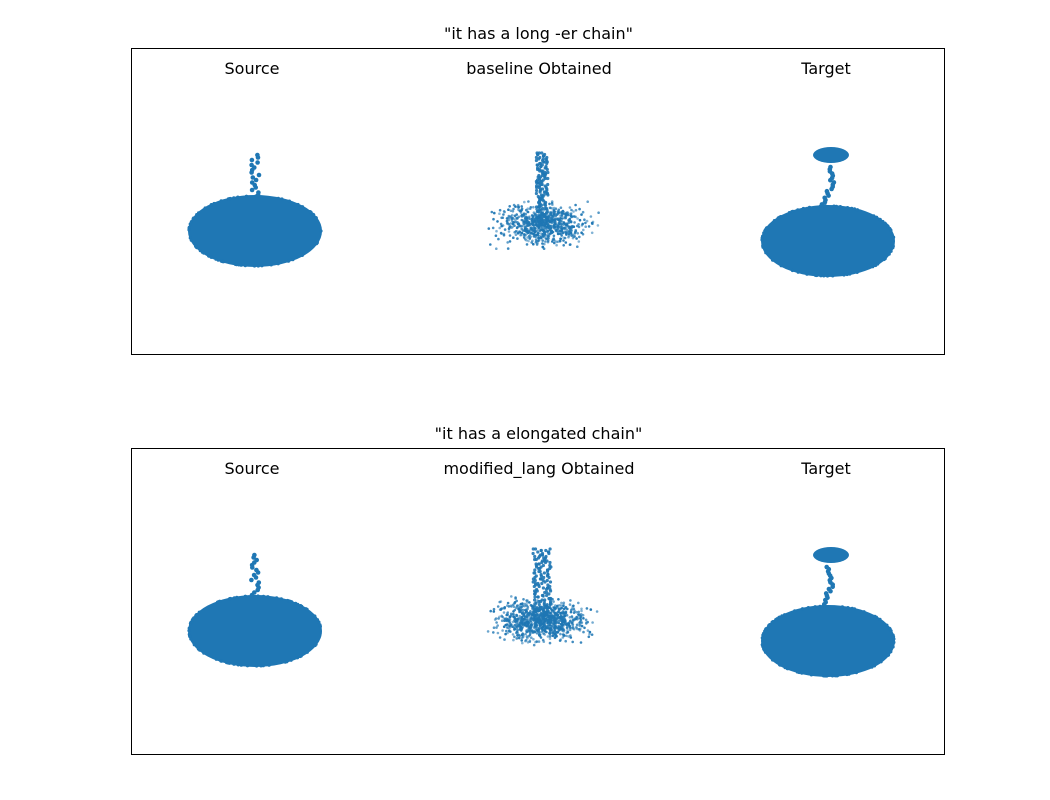 This screenshot has width=1050, height=800. Describe the element at coordinates (826, 68) in the screenshot. I see `panel-1-sub-3-title: Target` at that location.